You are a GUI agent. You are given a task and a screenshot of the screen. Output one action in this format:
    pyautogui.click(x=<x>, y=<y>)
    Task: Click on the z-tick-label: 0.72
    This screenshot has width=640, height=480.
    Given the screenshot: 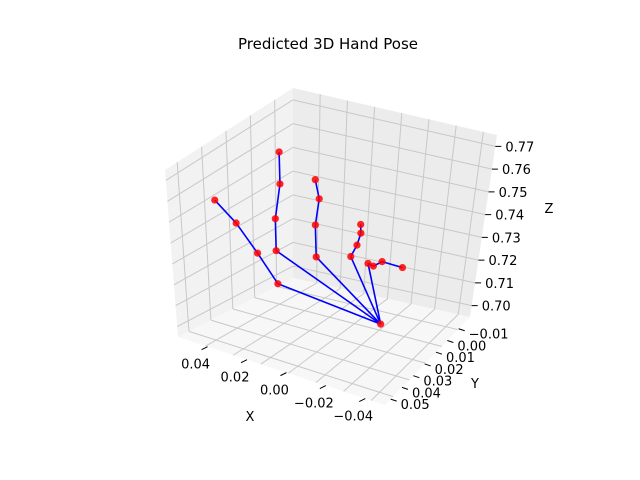 What is the action you would take?
    pyautogui.click(x=502, y=261)
    